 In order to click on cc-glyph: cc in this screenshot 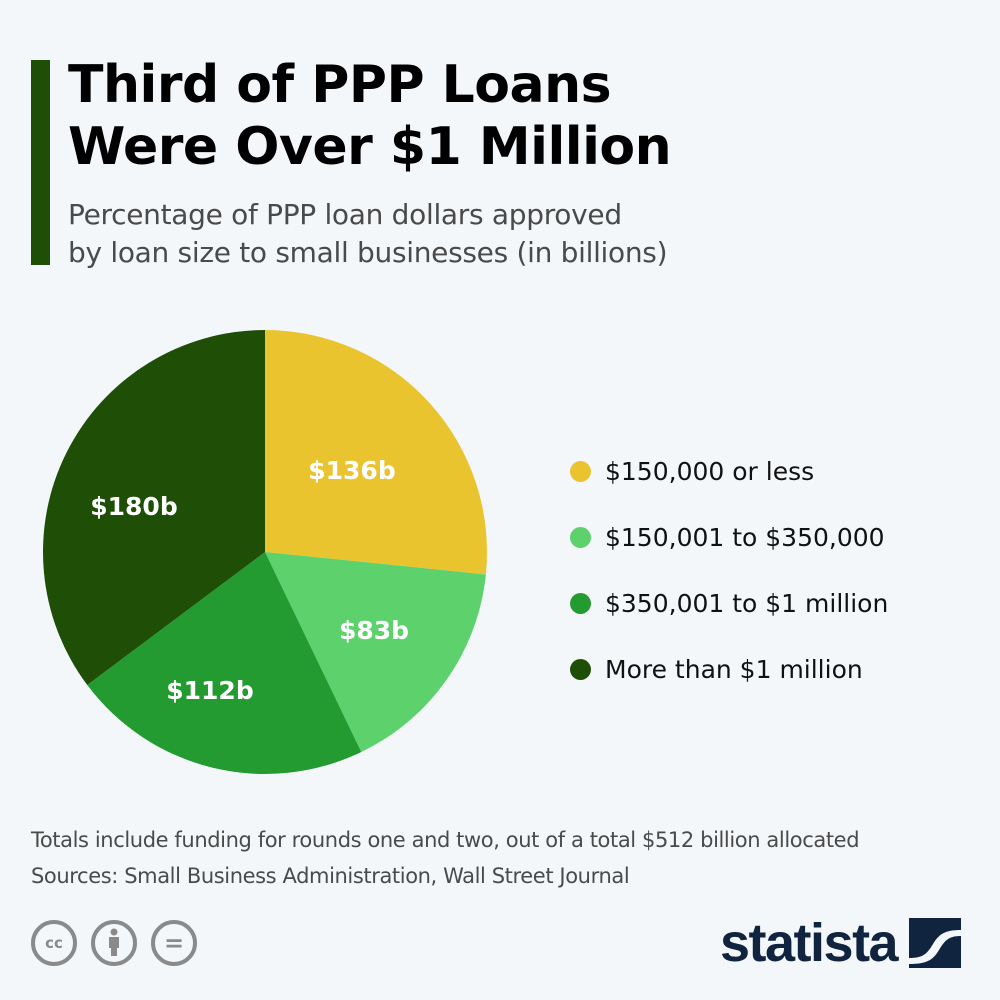, I will do `click(54, 943)`.